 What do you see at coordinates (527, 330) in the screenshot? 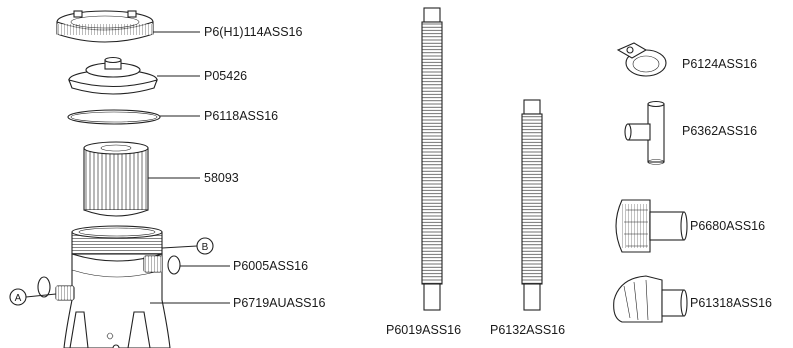
I see `label-hose-short: P6132ASS16` at bounding box center [527, 330].